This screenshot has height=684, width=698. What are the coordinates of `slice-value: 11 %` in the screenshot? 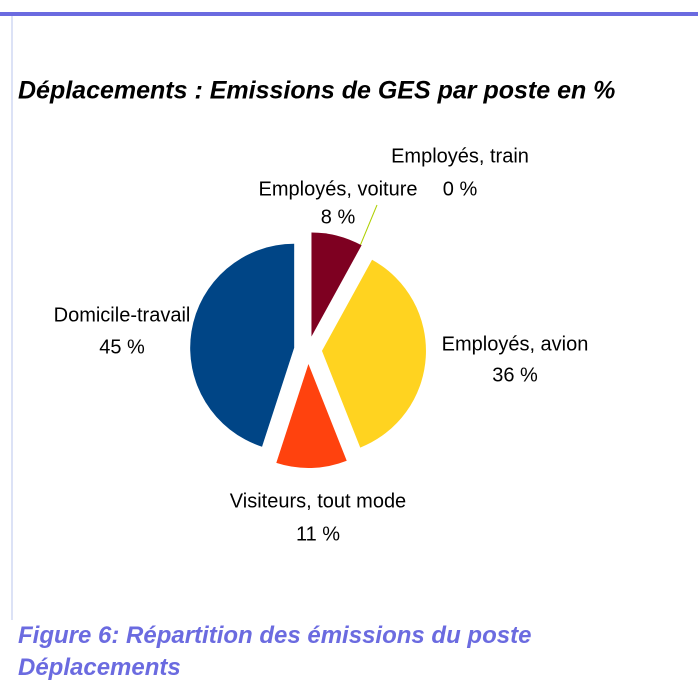 It's located at (318, 534).